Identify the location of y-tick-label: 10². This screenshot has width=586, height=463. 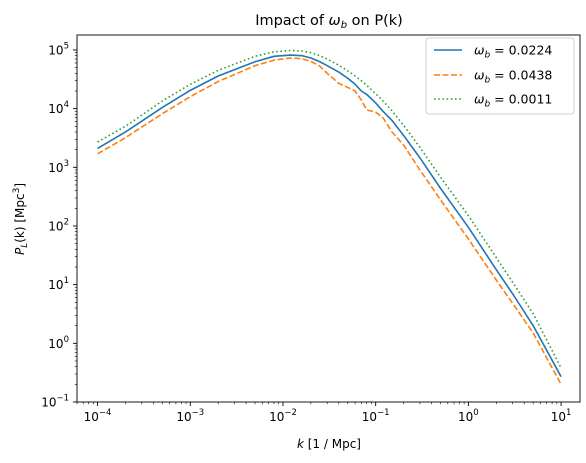
(58, 225).